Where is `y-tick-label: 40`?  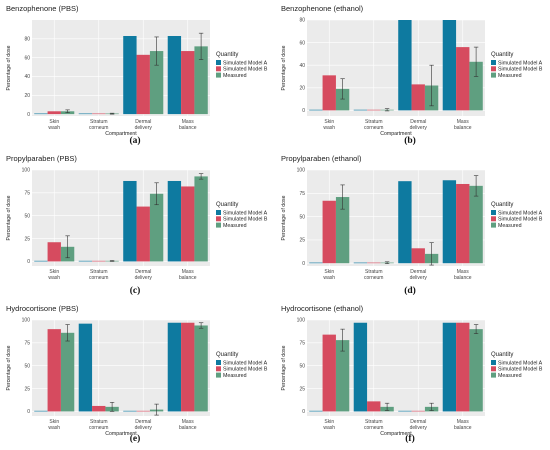
y-tick-label: 40 is located at coordinates (27, 77).